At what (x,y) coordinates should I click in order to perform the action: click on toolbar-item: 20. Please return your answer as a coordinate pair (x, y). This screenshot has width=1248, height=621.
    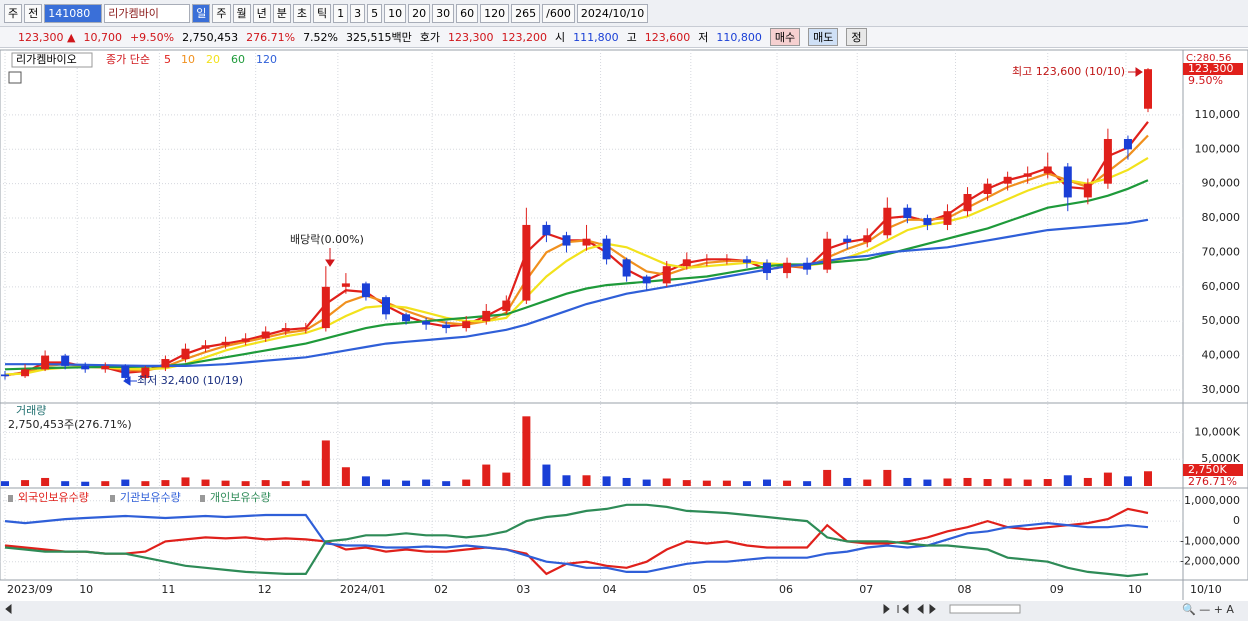
    Looking at the image, I should click on (419, 13).